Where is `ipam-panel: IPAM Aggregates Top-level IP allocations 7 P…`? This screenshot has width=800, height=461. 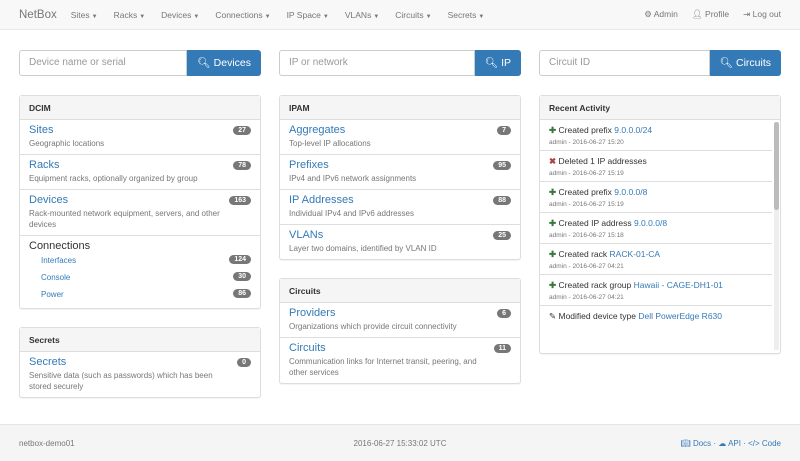
ipam-panel: IPAM Aggregates Top-level IP allocations 7 P… is located at coordinates (400, 177).